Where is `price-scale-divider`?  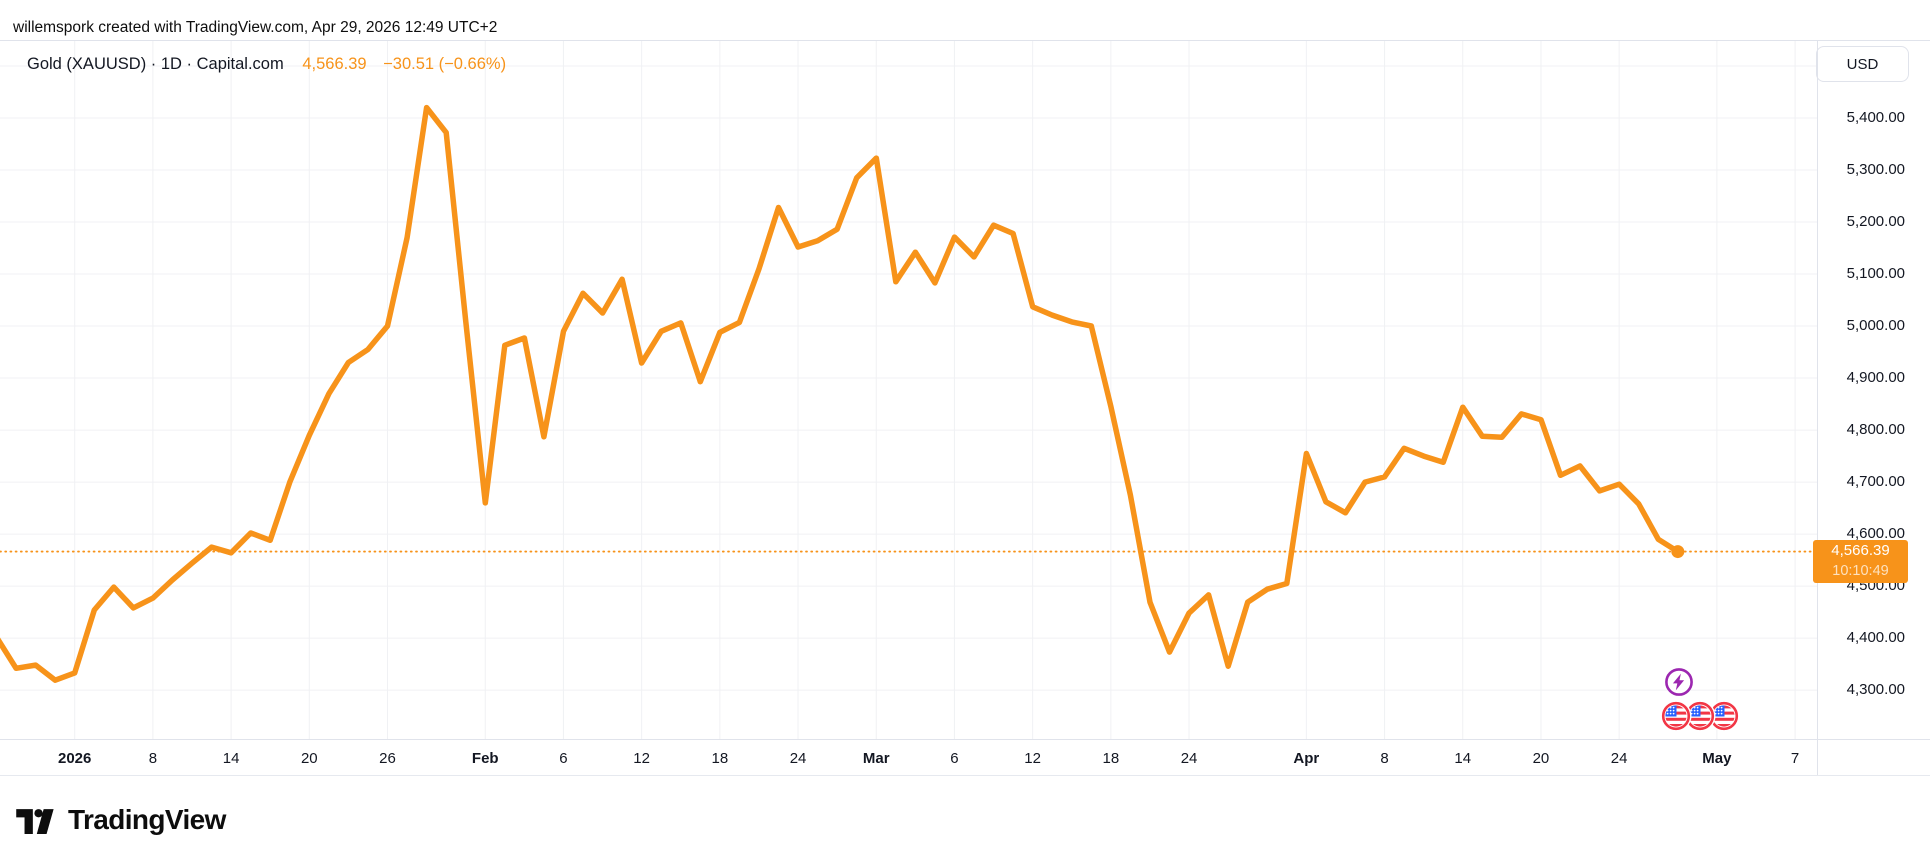
price-scale-divider is located at coordinates (1817, 407).